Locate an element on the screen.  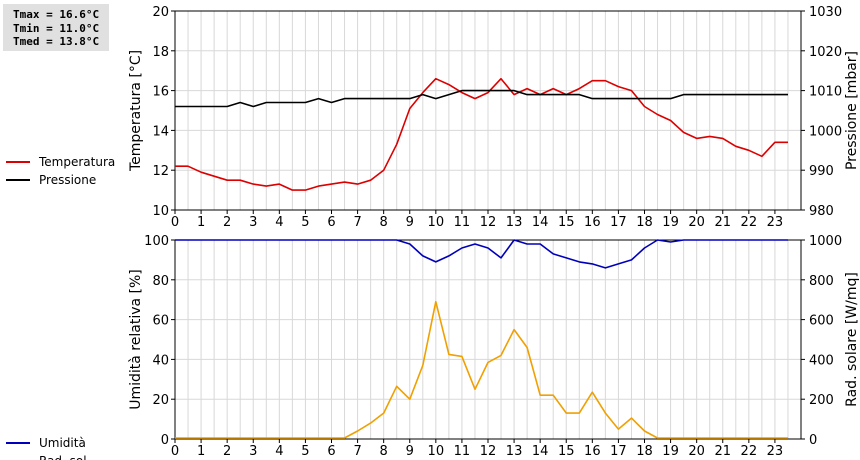
panel2-y2-tick-label: 800 is located at coordinates (821, 281).